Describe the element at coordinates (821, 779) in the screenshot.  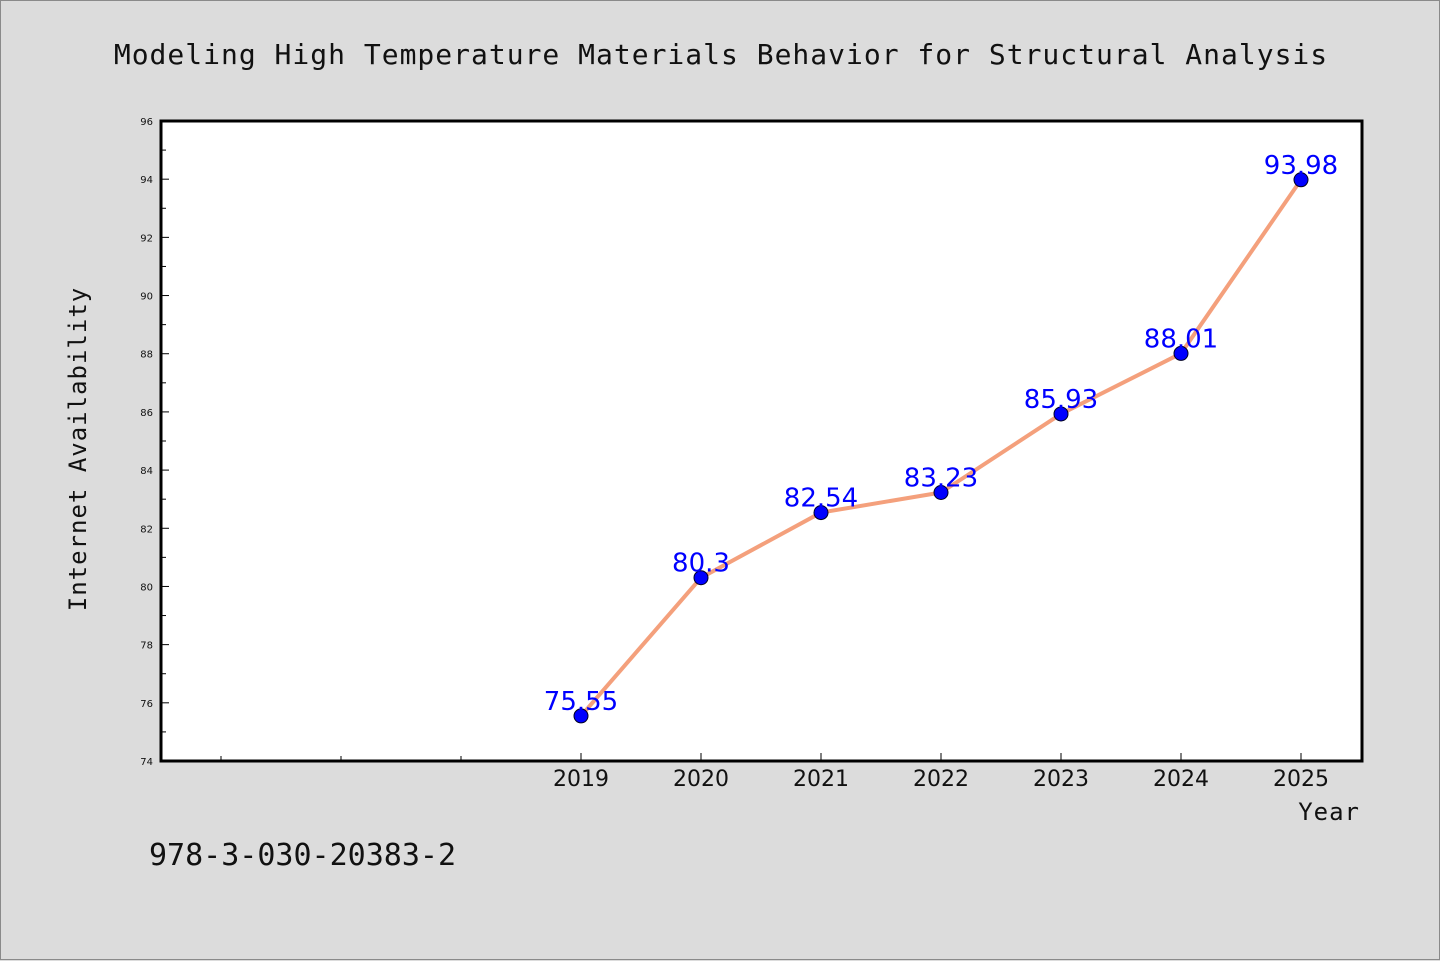
I see `x-tick-label: 2021` at that location.